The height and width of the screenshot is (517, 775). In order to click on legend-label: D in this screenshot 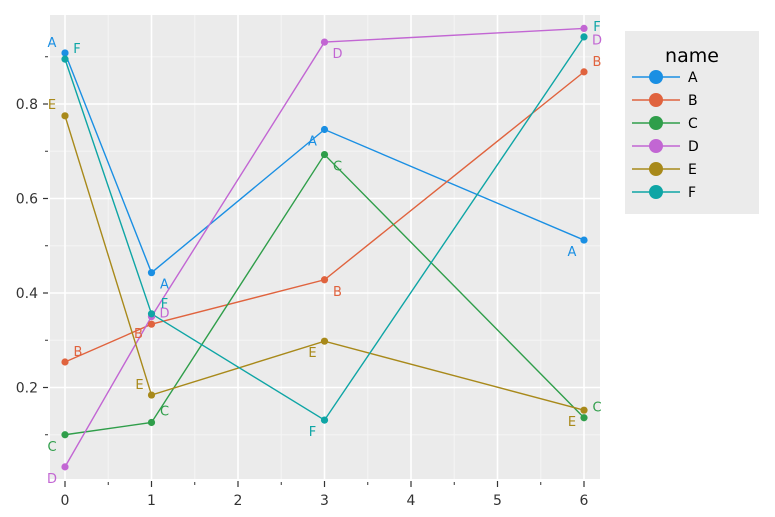, I will do `click(693, 147)`.